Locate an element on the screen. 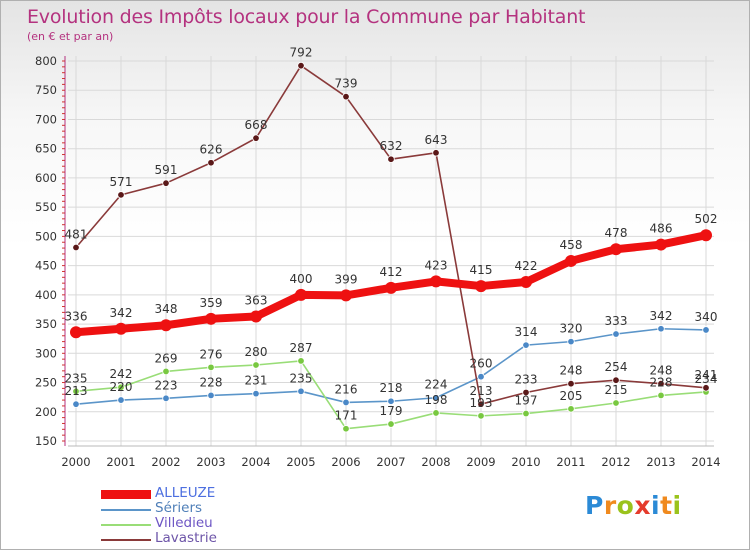 The height and width of the screenshot is (550, 750). data-label-lavastrie: 241 is located at coordinates (706, 375).